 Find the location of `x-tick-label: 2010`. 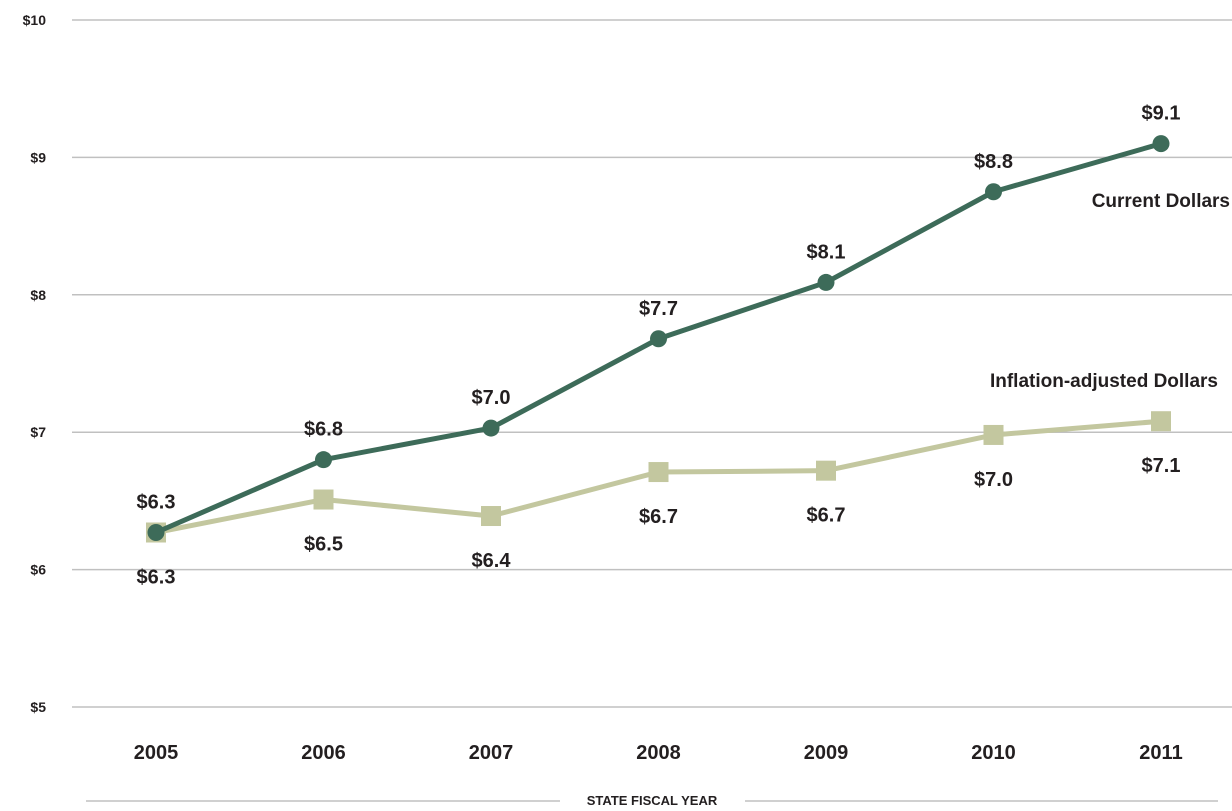

x-tick-label: 2010 is located at coordinates (993, 753).